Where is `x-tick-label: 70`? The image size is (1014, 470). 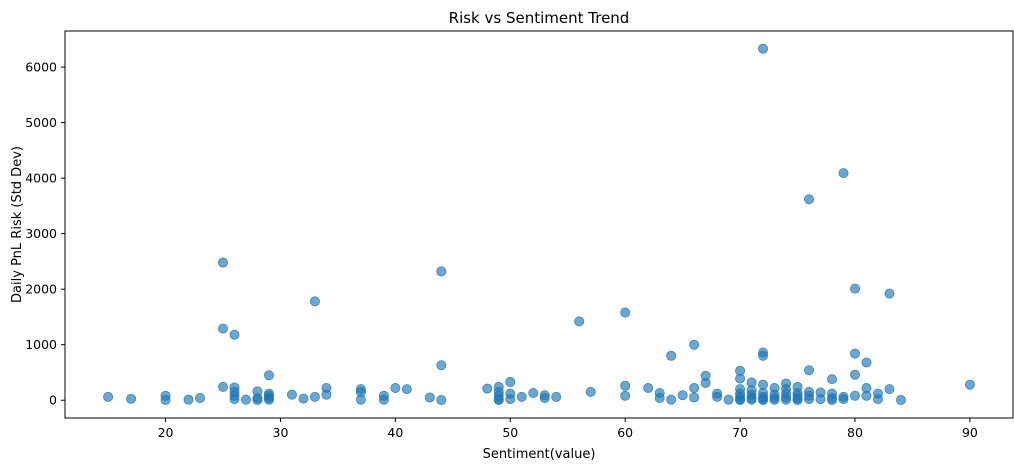
x-tick-label: 70 is located at coordinates (740, 432).